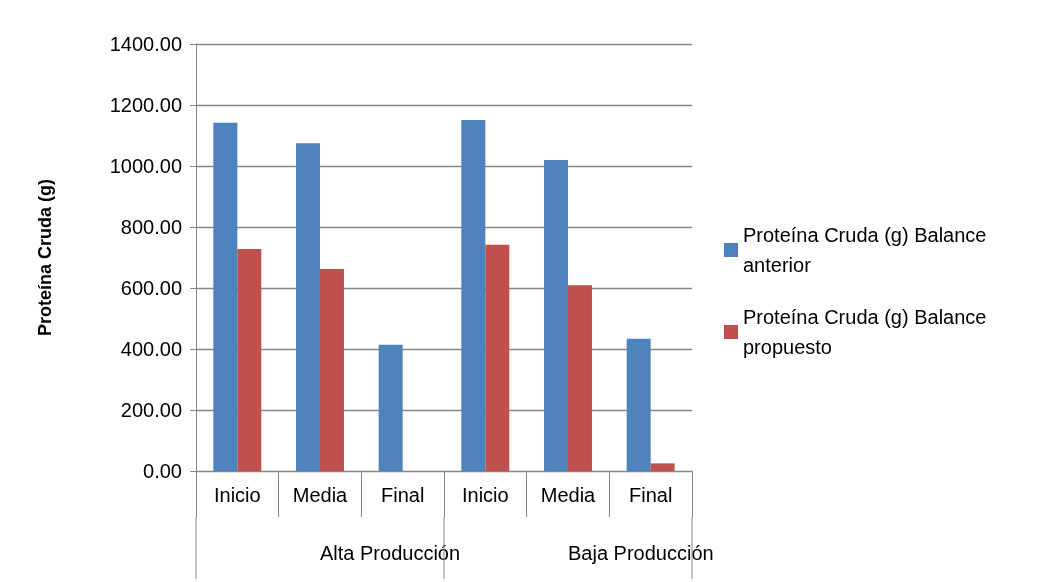 The width and height of the screenshot is (1058, 582). I want to click on y-tick-label: 200.00, so click(151, 410).